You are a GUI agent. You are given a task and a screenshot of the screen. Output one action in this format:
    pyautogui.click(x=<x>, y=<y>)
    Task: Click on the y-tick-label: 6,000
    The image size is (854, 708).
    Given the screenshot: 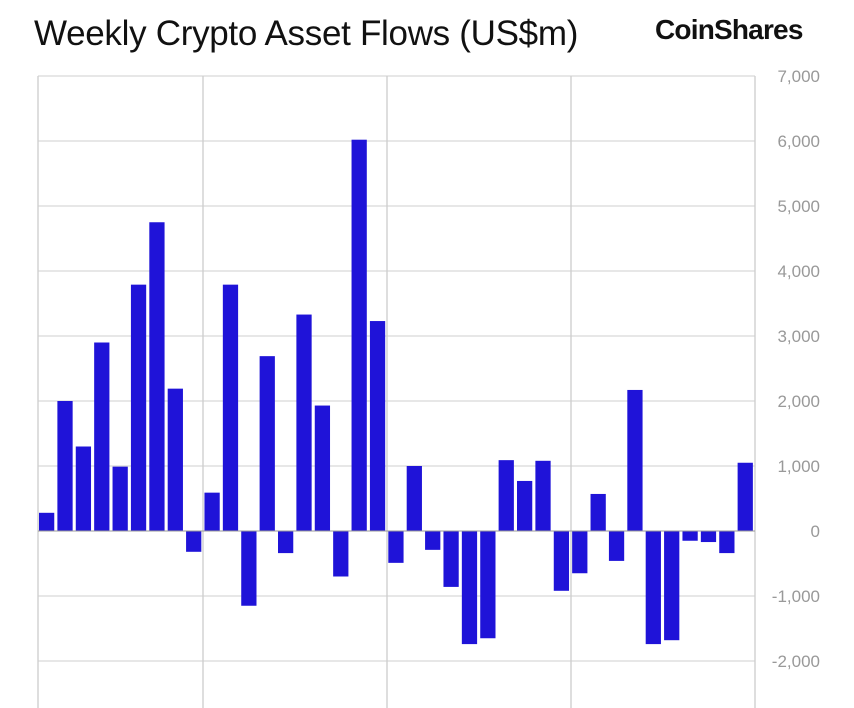 What is the action you would take?
    pyautogui.click(x=798, y=141)
    